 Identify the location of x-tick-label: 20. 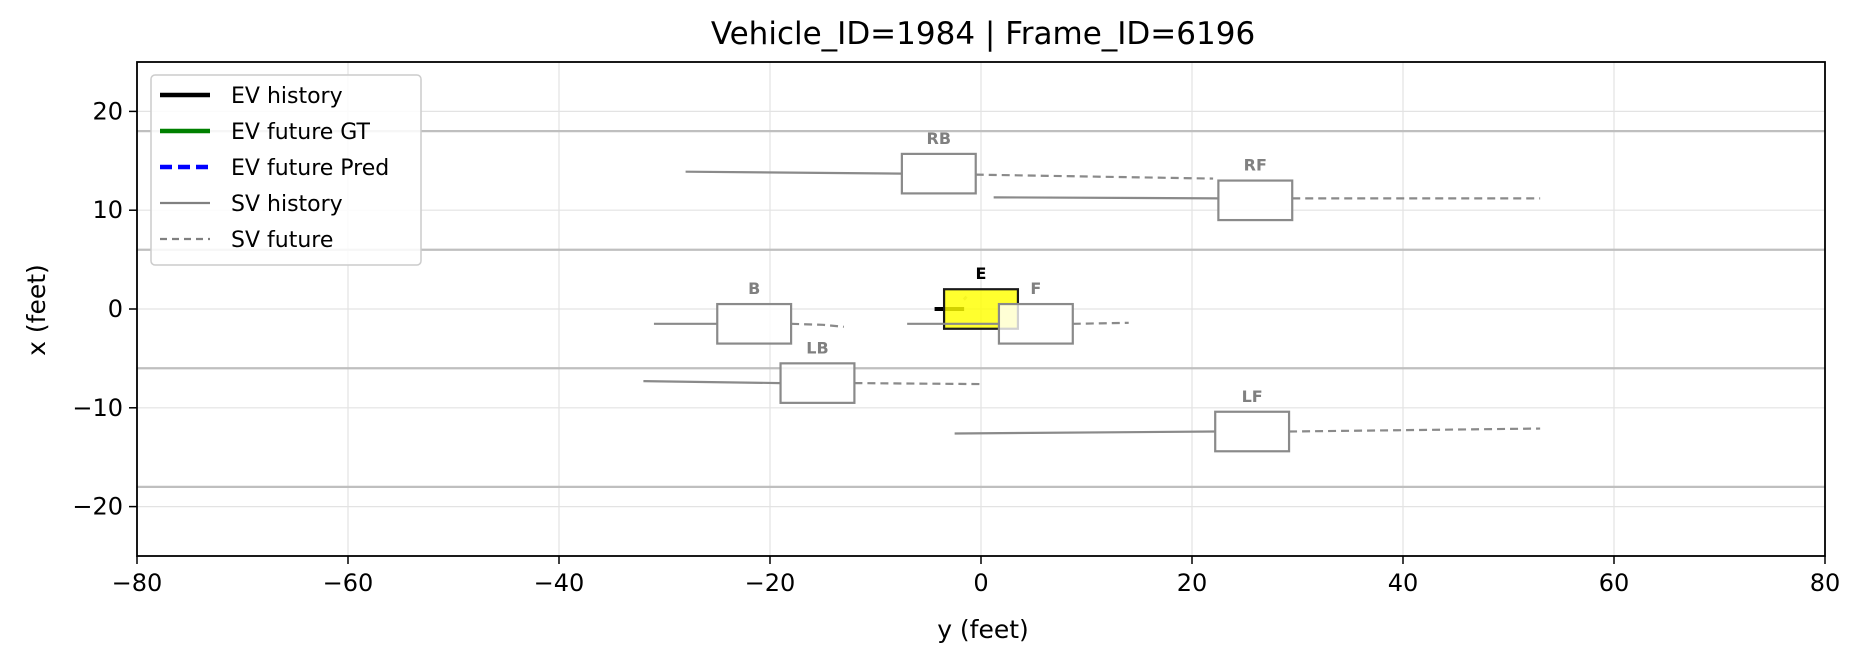
(1192, 583).